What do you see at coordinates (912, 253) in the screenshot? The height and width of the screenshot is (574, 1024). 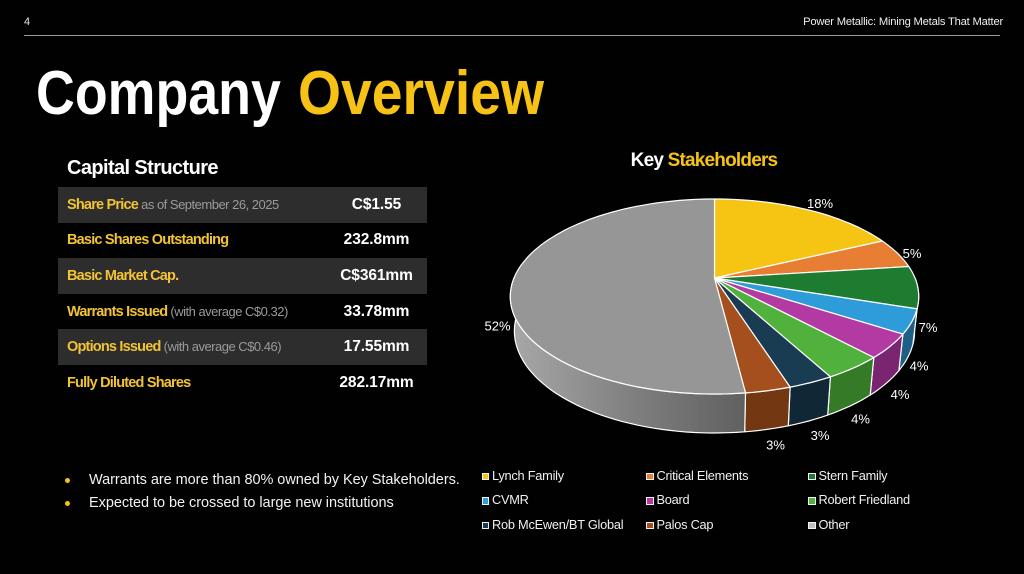 I see `svg-text: 5%` at bounding box center [912, 253].